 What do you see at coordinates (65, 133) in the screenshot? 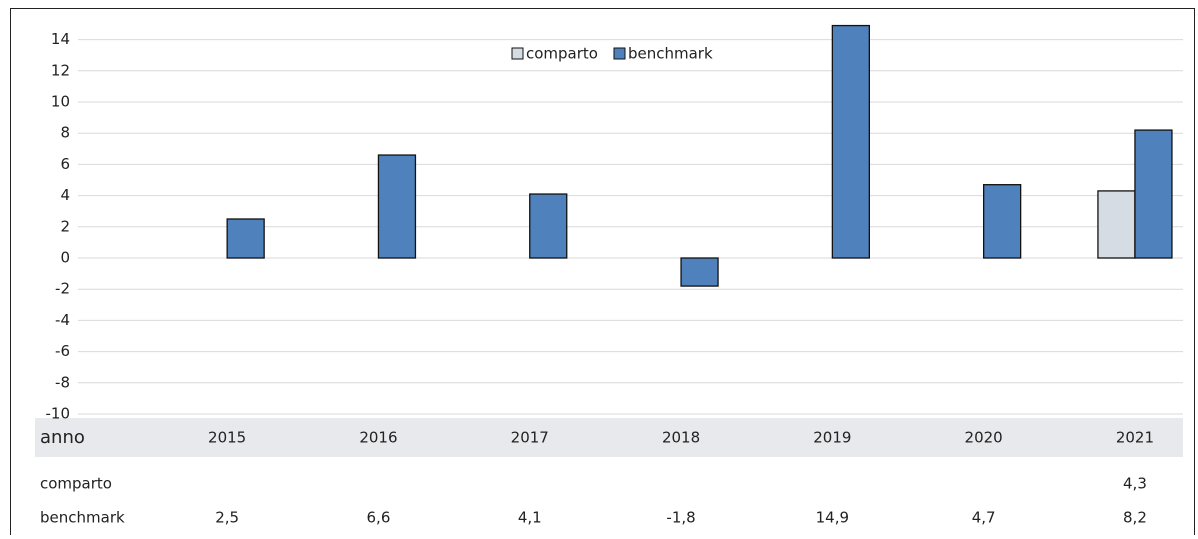
I see `y-tick-label: 8` at bounding box center [65, 133].